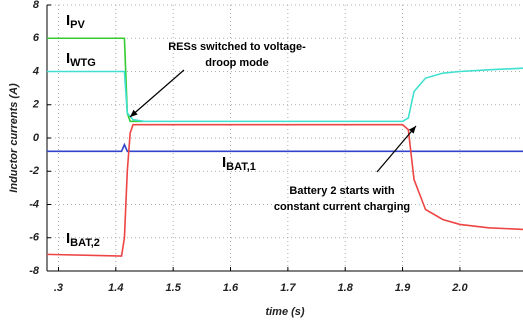 This screenshot has width=523, height=326. Describe the element at coordinates (14, 138) in the screenshot. I see `y-axis-label: Inductor currents (A)` at that location.